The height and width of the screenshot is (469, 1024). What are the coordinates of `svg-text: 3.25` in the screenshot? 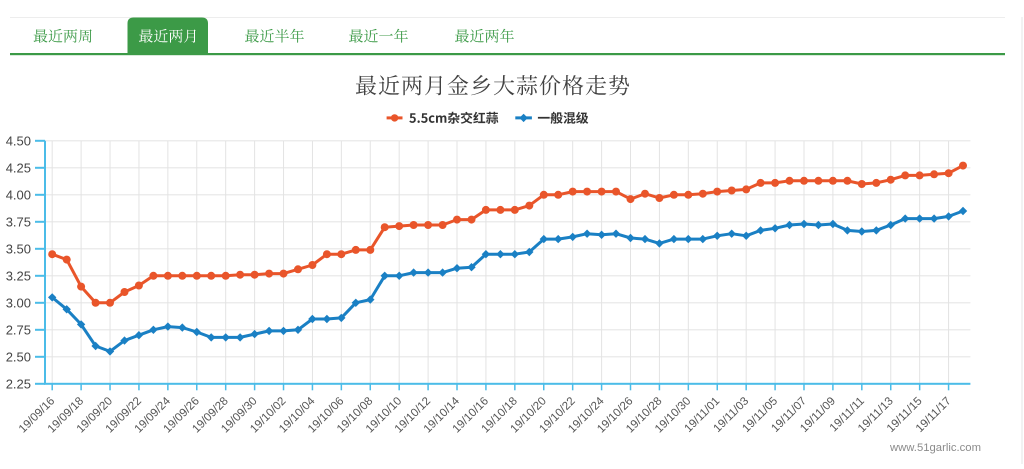 It's located at (18, 276).